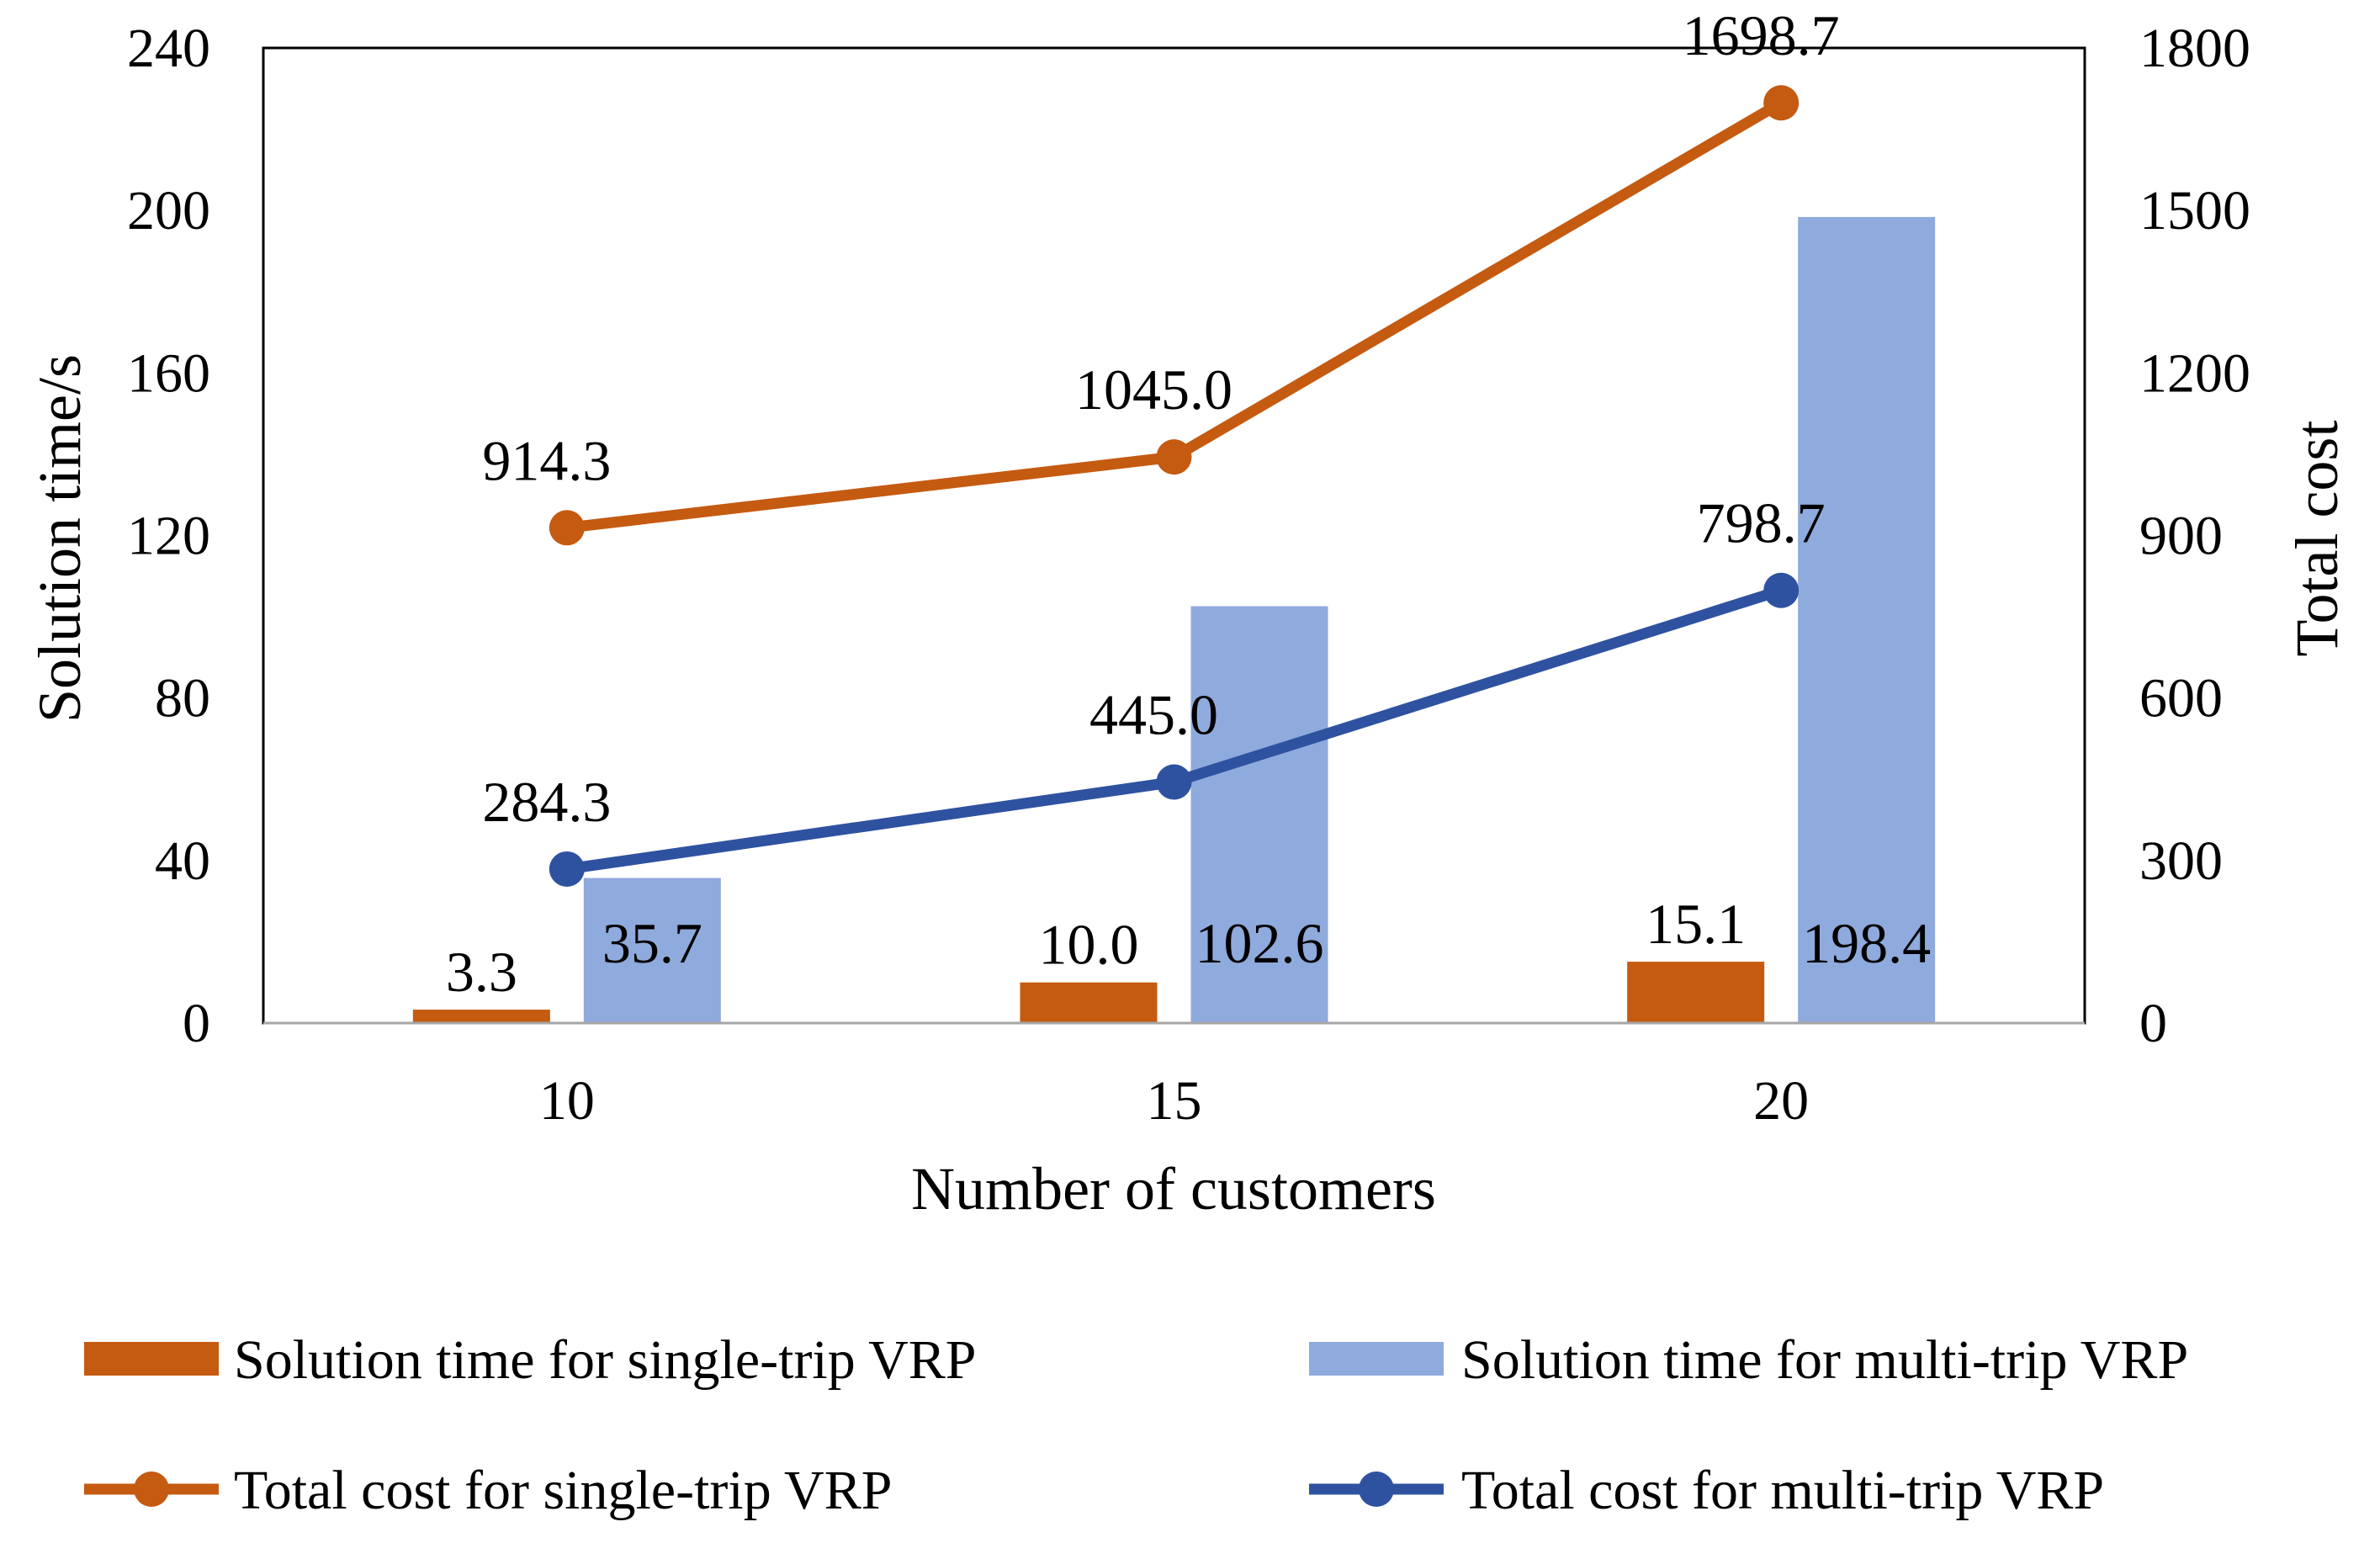 This screenshot has height=1543, width=2380. Describe the element at coordinates (481, 972) in the screenshot. I see `bar-label-single-10: 3.3` at that location.